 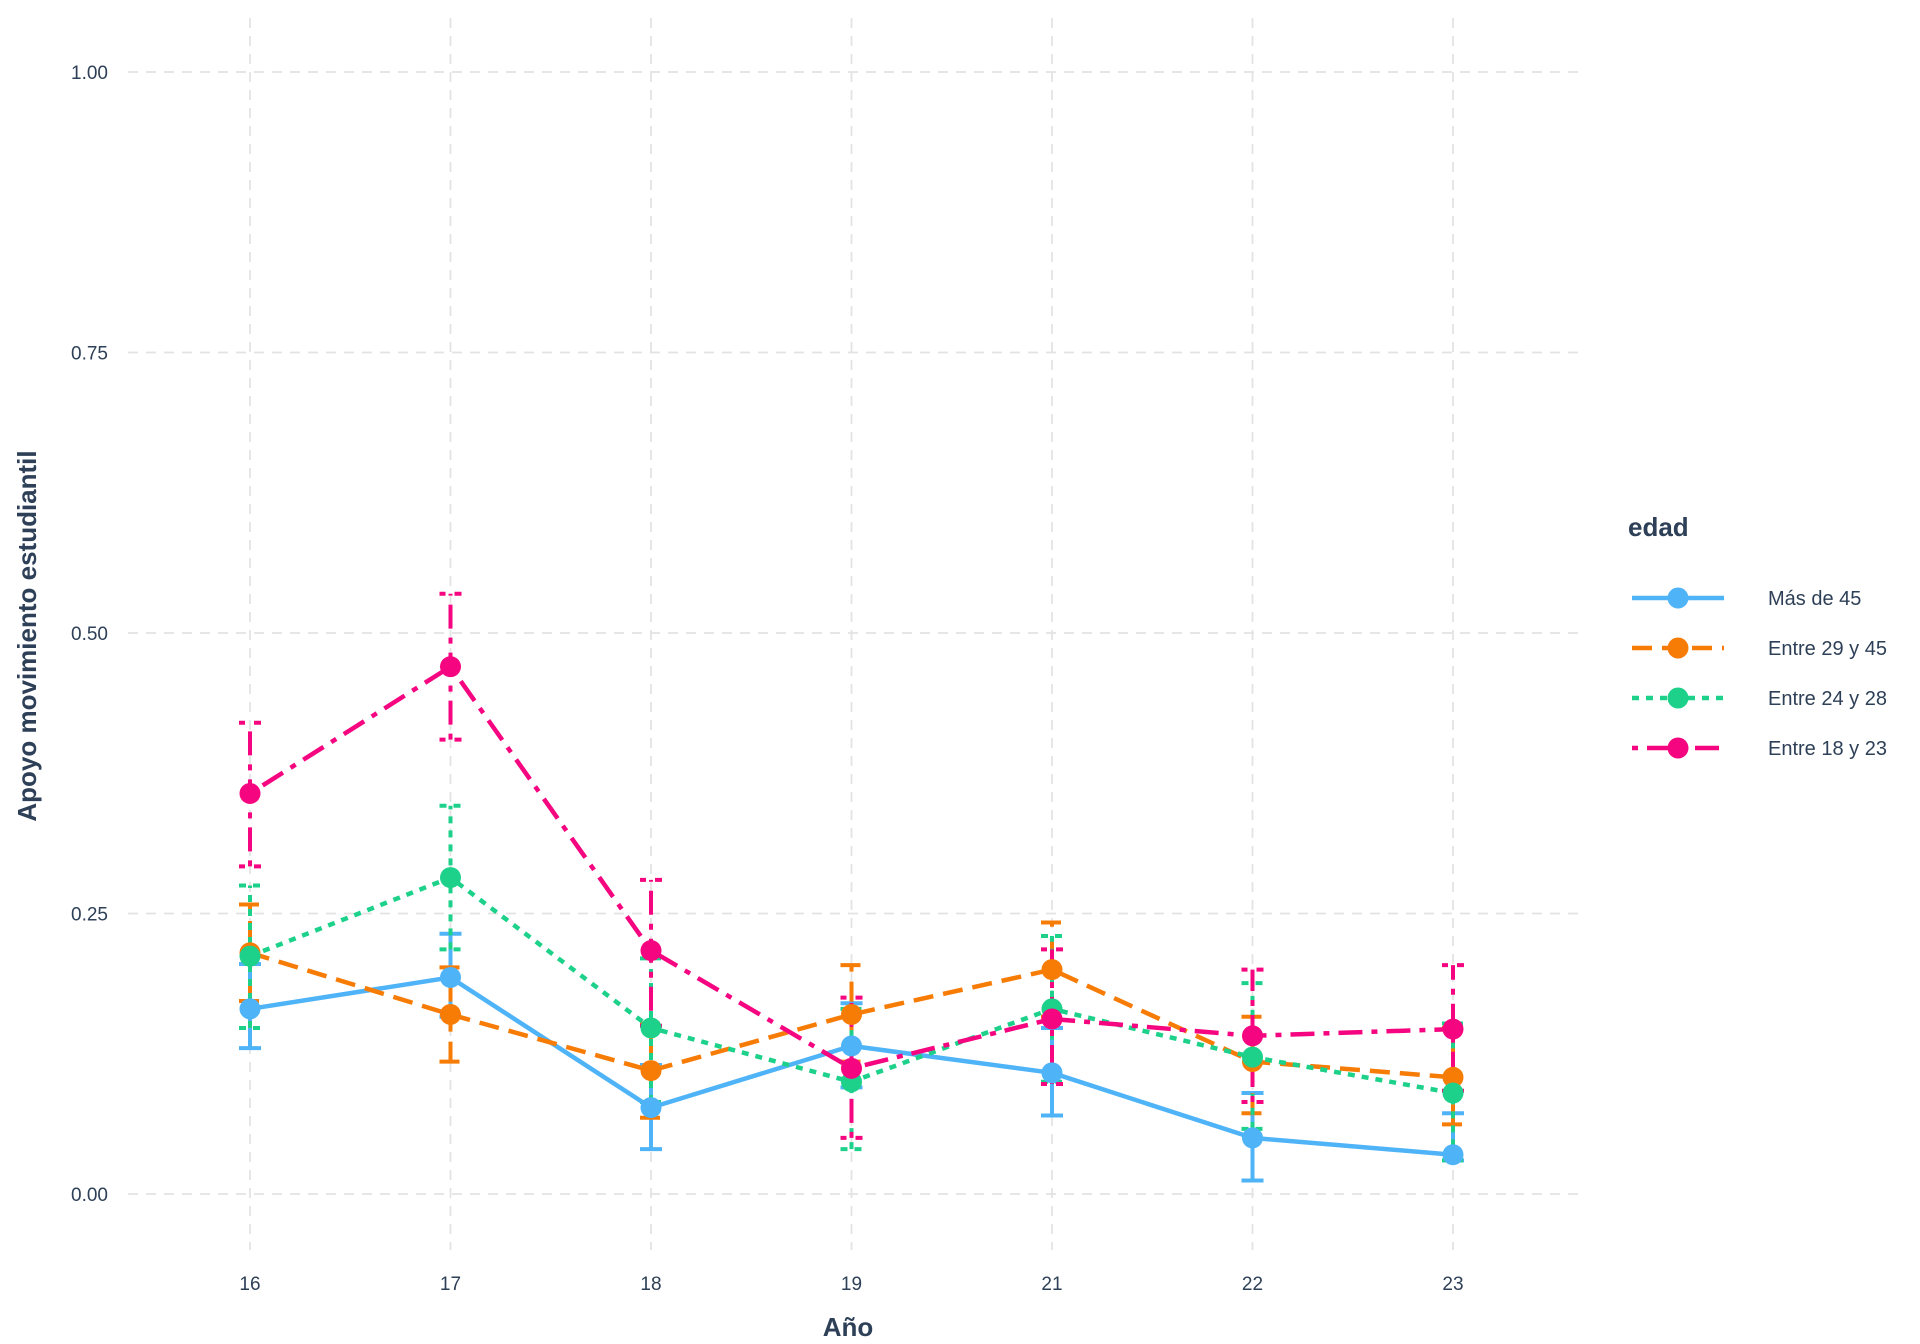 What do you see at coordinates (1827, 699) in the screenshot?
I see `legend-label: Entre 24 y 28` at bounding box center [1827, 699].